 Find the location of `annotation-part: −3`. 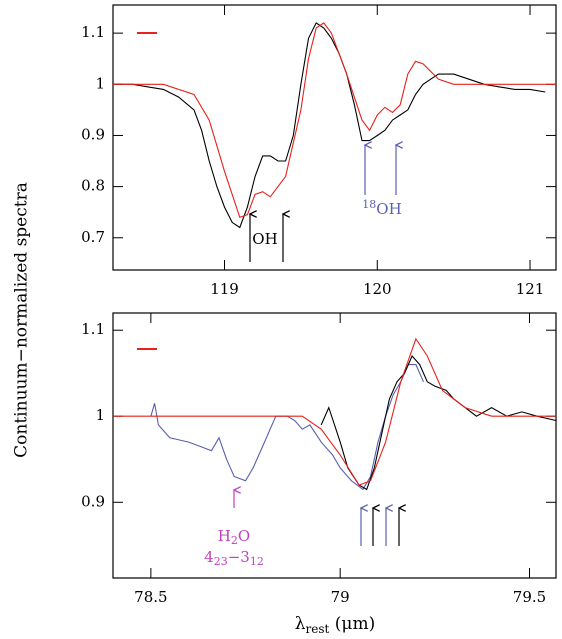

annotation-part: −3 is located at coordinates (239, 557).